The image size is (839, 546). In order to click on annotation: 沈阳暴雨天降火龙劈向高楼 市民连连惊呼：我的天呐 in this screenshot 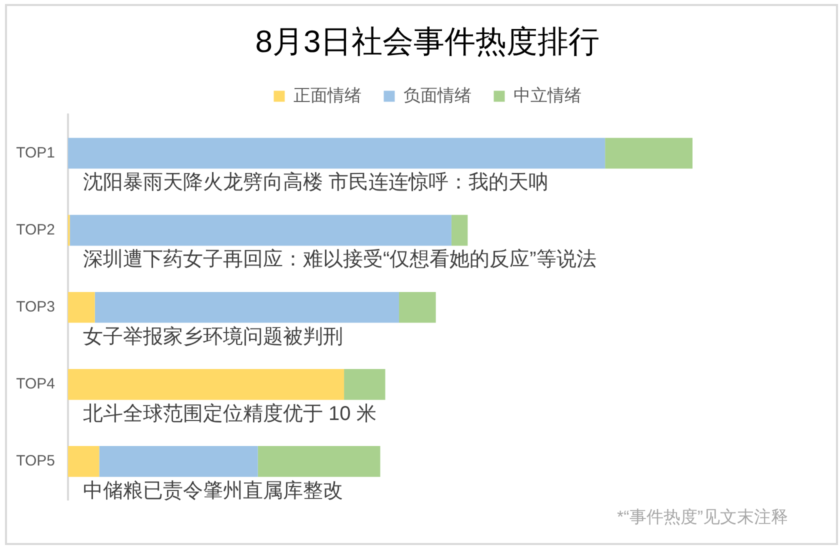, I will do `click(316, 182)`.